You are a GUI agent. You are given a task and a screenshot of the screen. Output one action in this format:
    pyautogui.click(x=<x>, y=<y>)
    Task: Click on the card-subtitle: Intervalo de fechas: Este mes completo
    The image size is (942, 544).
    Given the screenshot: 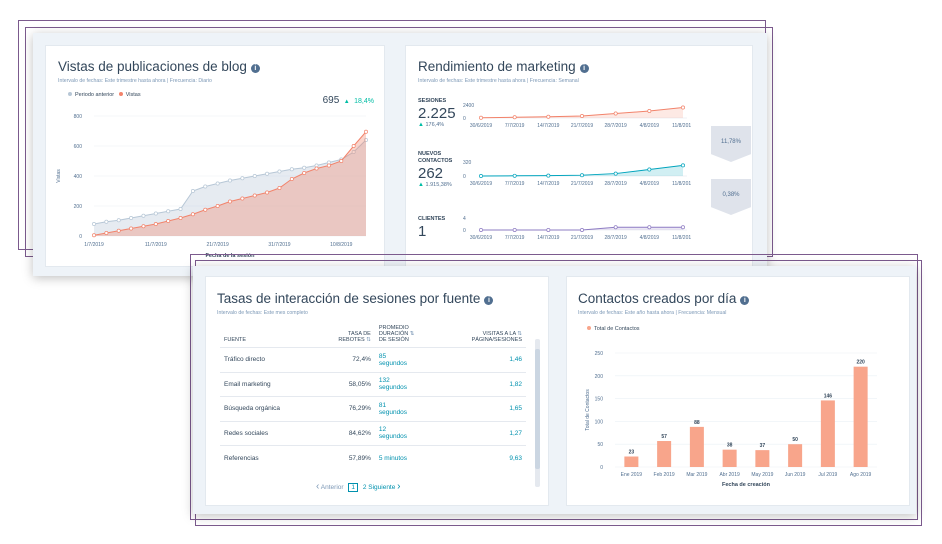 What is the action you would take?
    pyautogui.click(x=262, y=313)
    